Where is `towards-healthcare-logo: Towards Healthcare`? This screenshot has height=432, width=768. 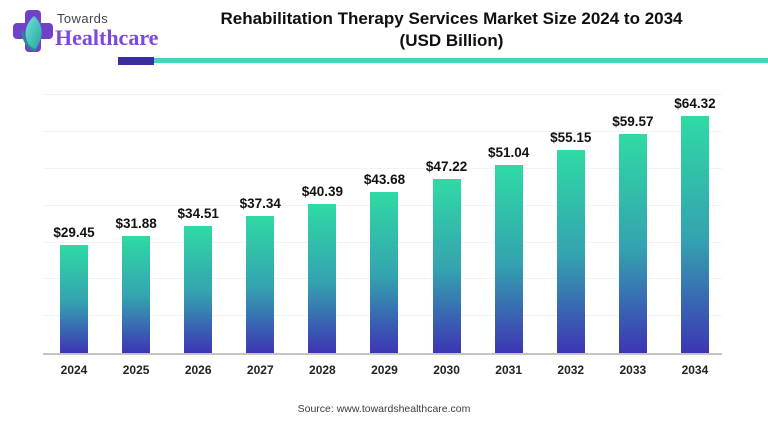
towards-healthcare-logo: Towards Healthcare is located at coordinates (98, 33).